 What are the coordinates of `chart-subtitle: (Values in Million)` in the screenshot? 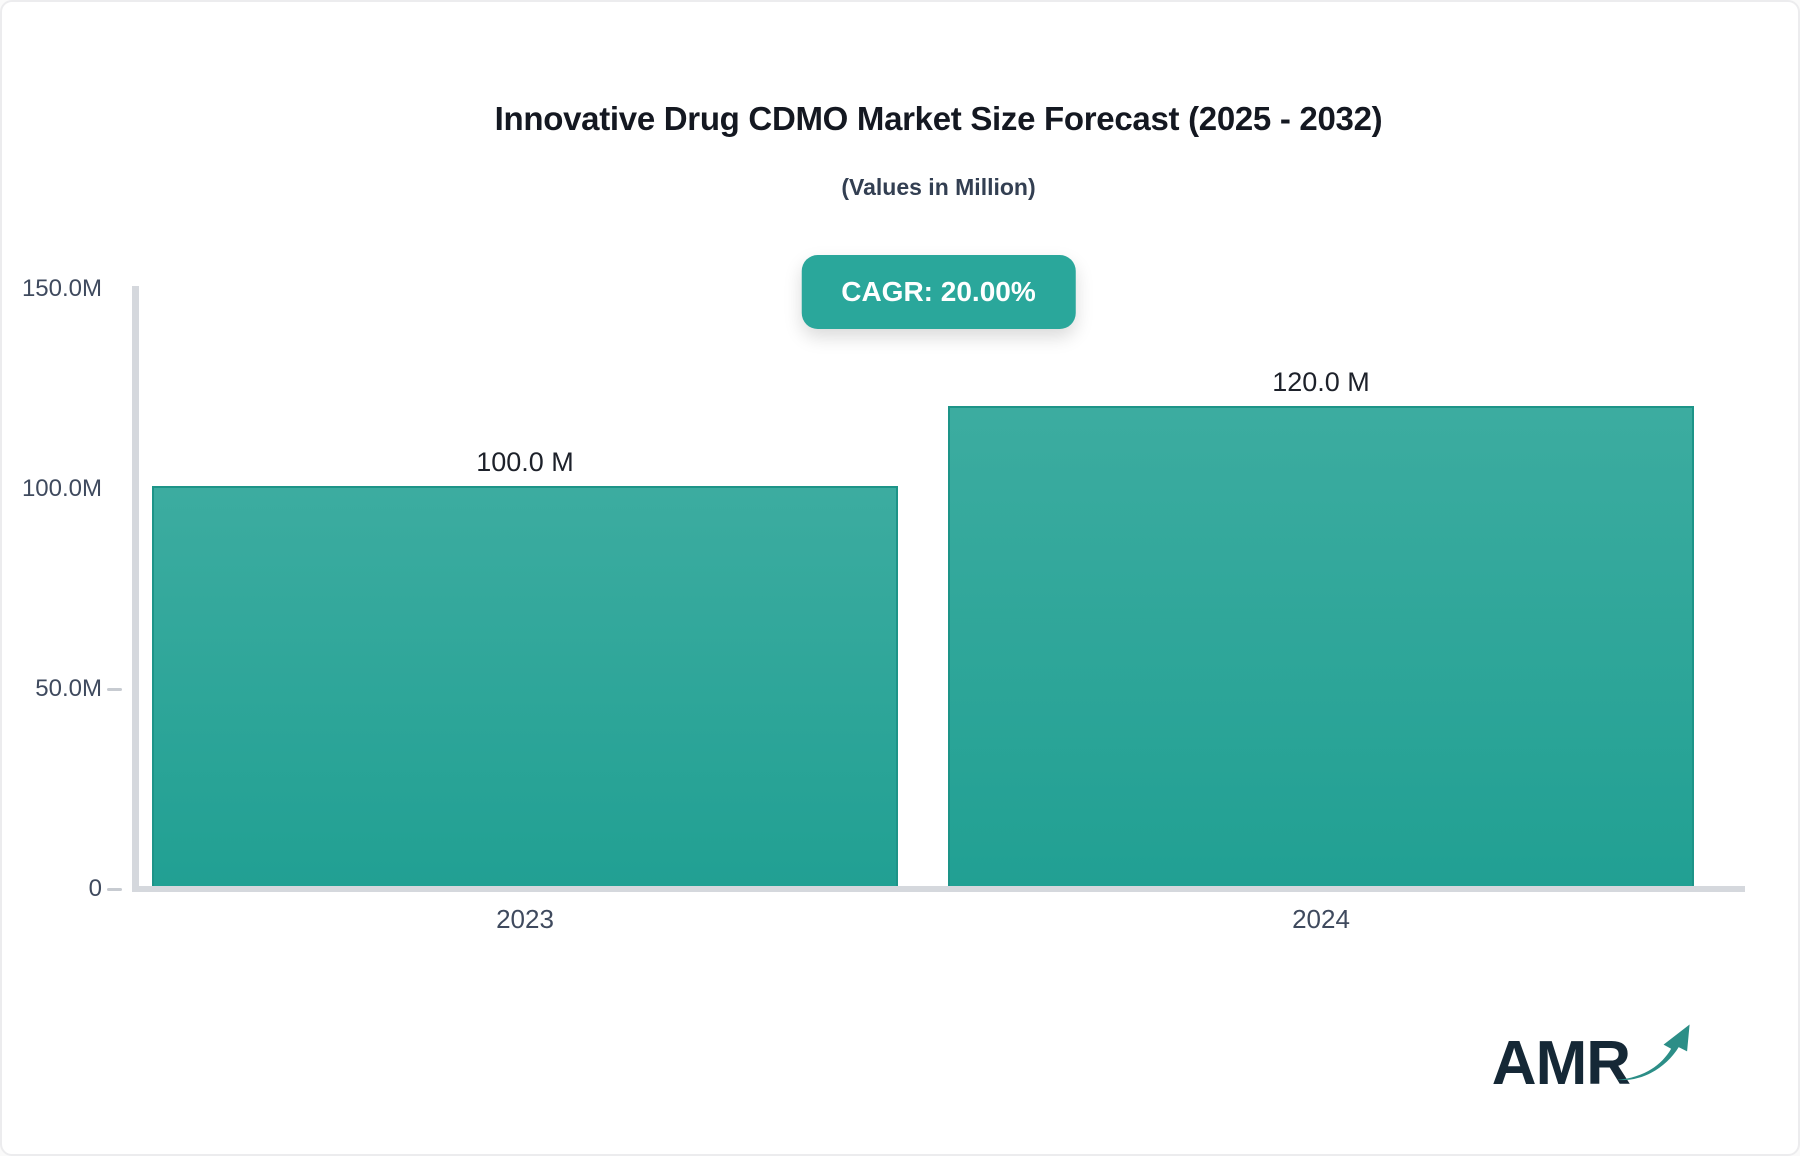 It's located at (938, 187).